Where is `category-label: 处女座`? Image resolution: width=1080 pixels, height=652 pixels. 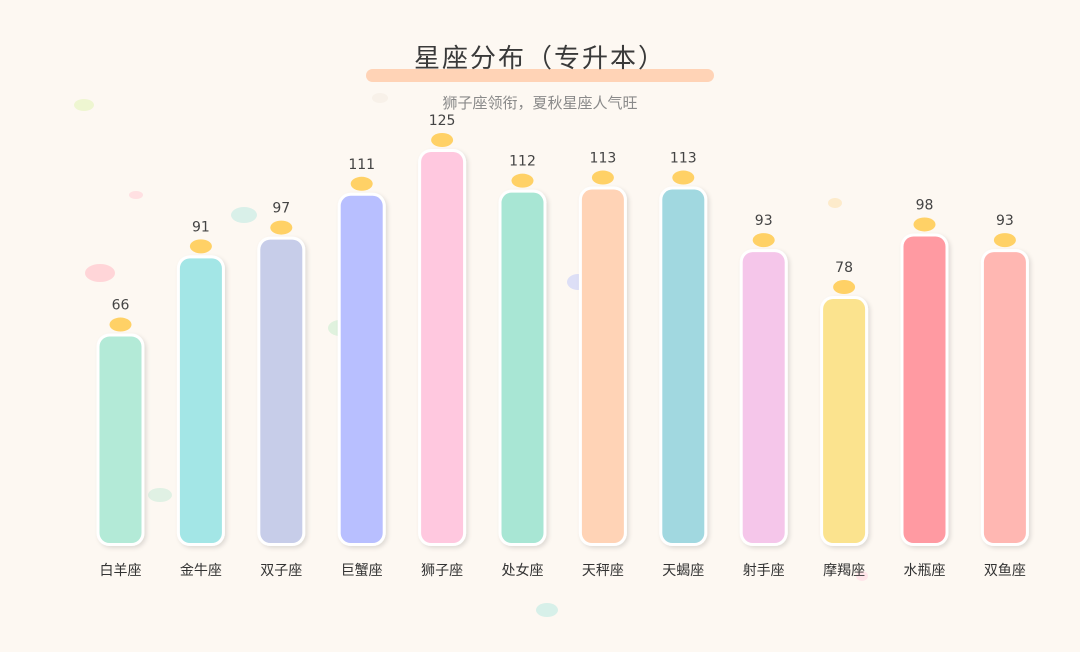
category-label: 处女座 is located at coordinates (523, 570).